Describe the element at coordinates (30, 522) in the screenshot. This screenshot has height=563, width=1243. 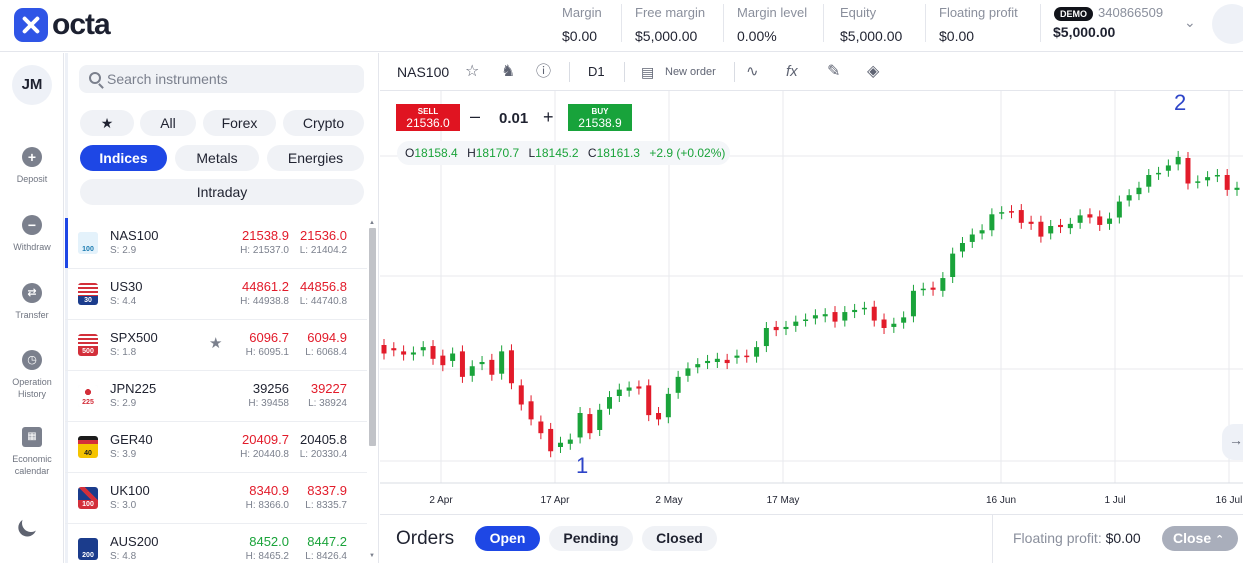
I see `theme-toggle-moon-icon` at that location.